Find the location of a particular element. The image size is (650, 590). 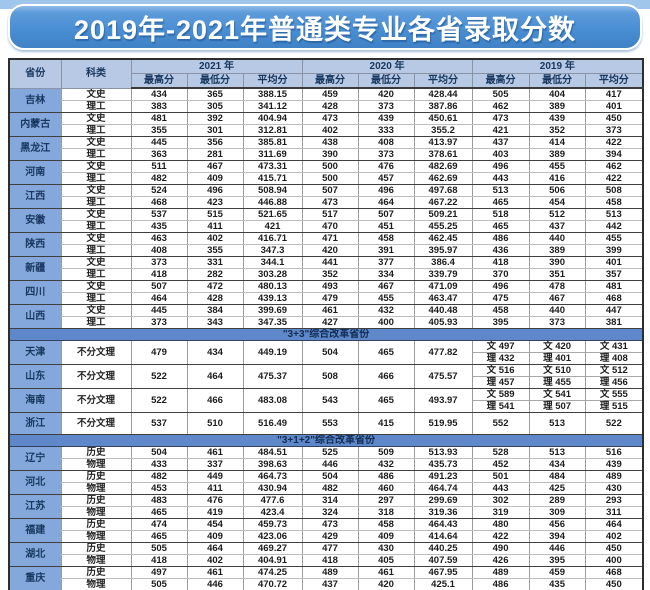

score-cell: 507 is located at coordinates (330, 190).